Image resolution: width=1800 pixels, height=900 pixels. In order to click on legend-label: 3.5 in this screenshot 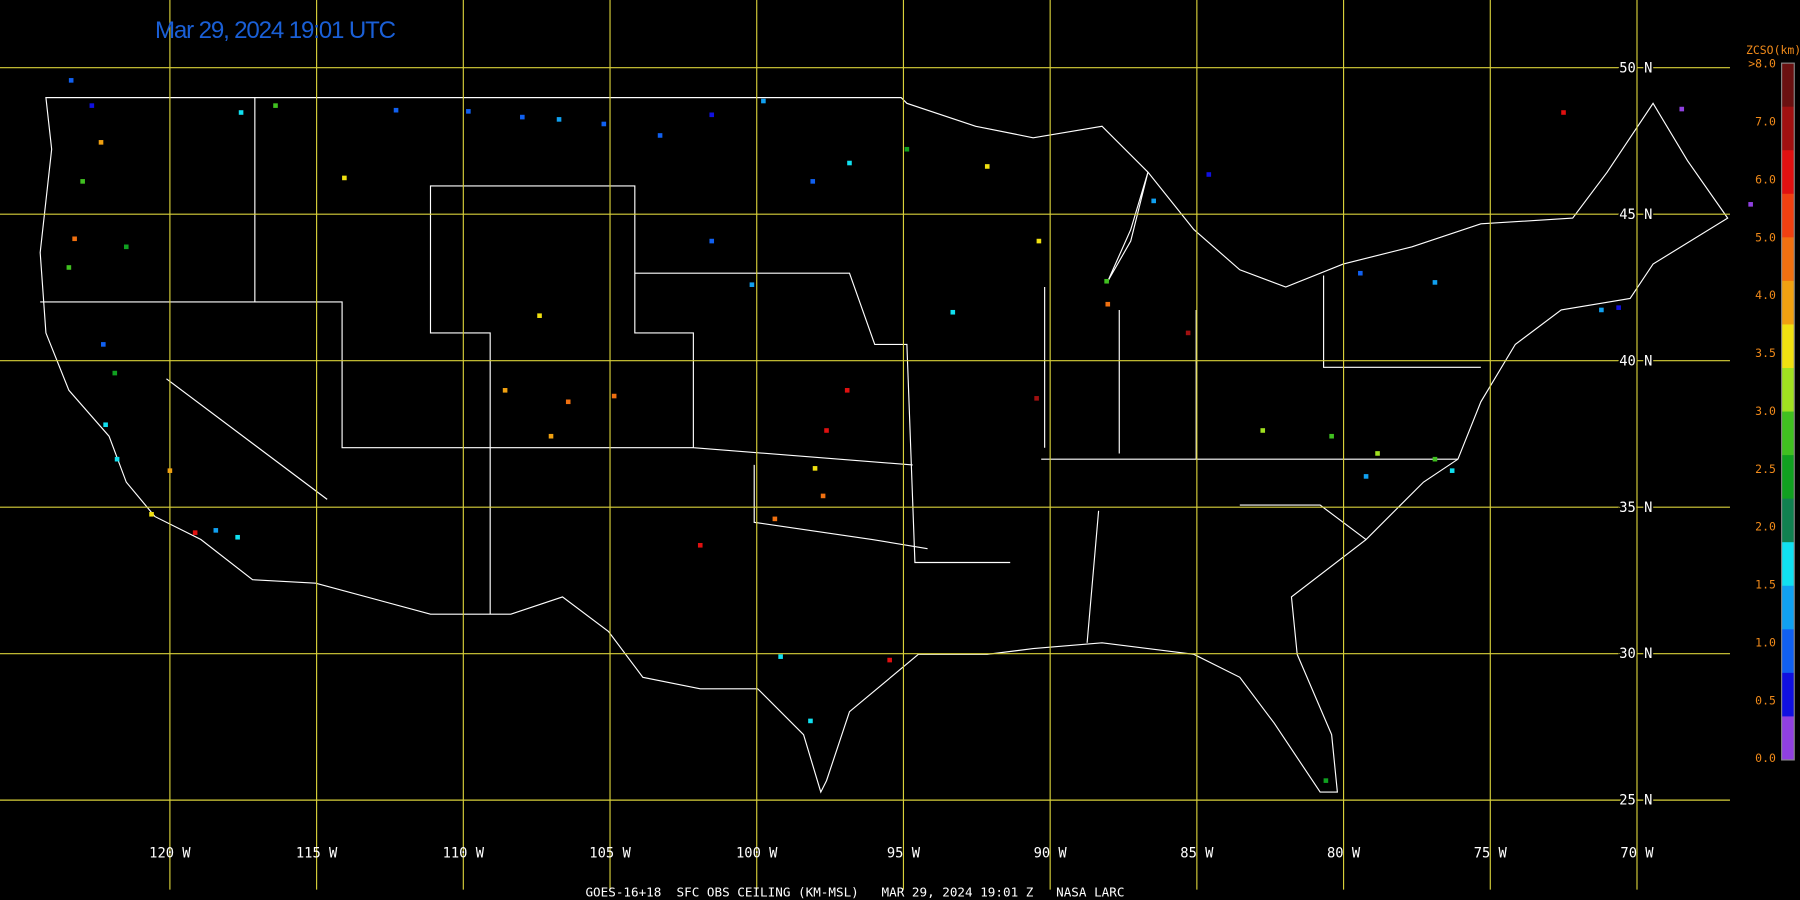, I will do `click(1765, 353)`.